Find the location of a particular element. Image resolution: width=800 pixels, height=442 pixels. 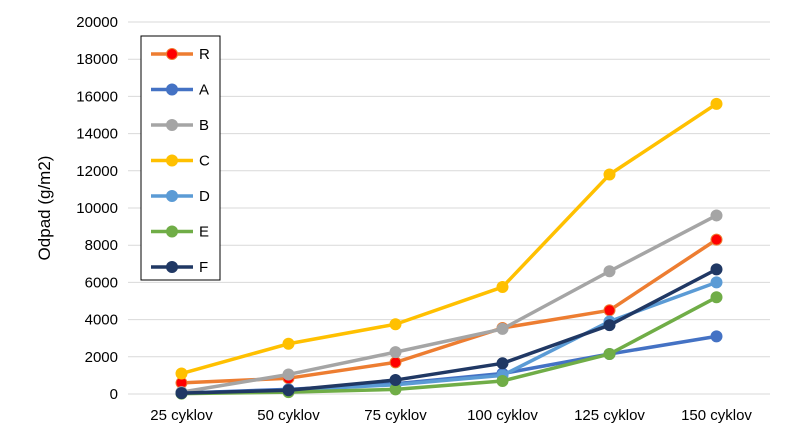

y-tick-label: 6000 is located at coordinates (101, 282).